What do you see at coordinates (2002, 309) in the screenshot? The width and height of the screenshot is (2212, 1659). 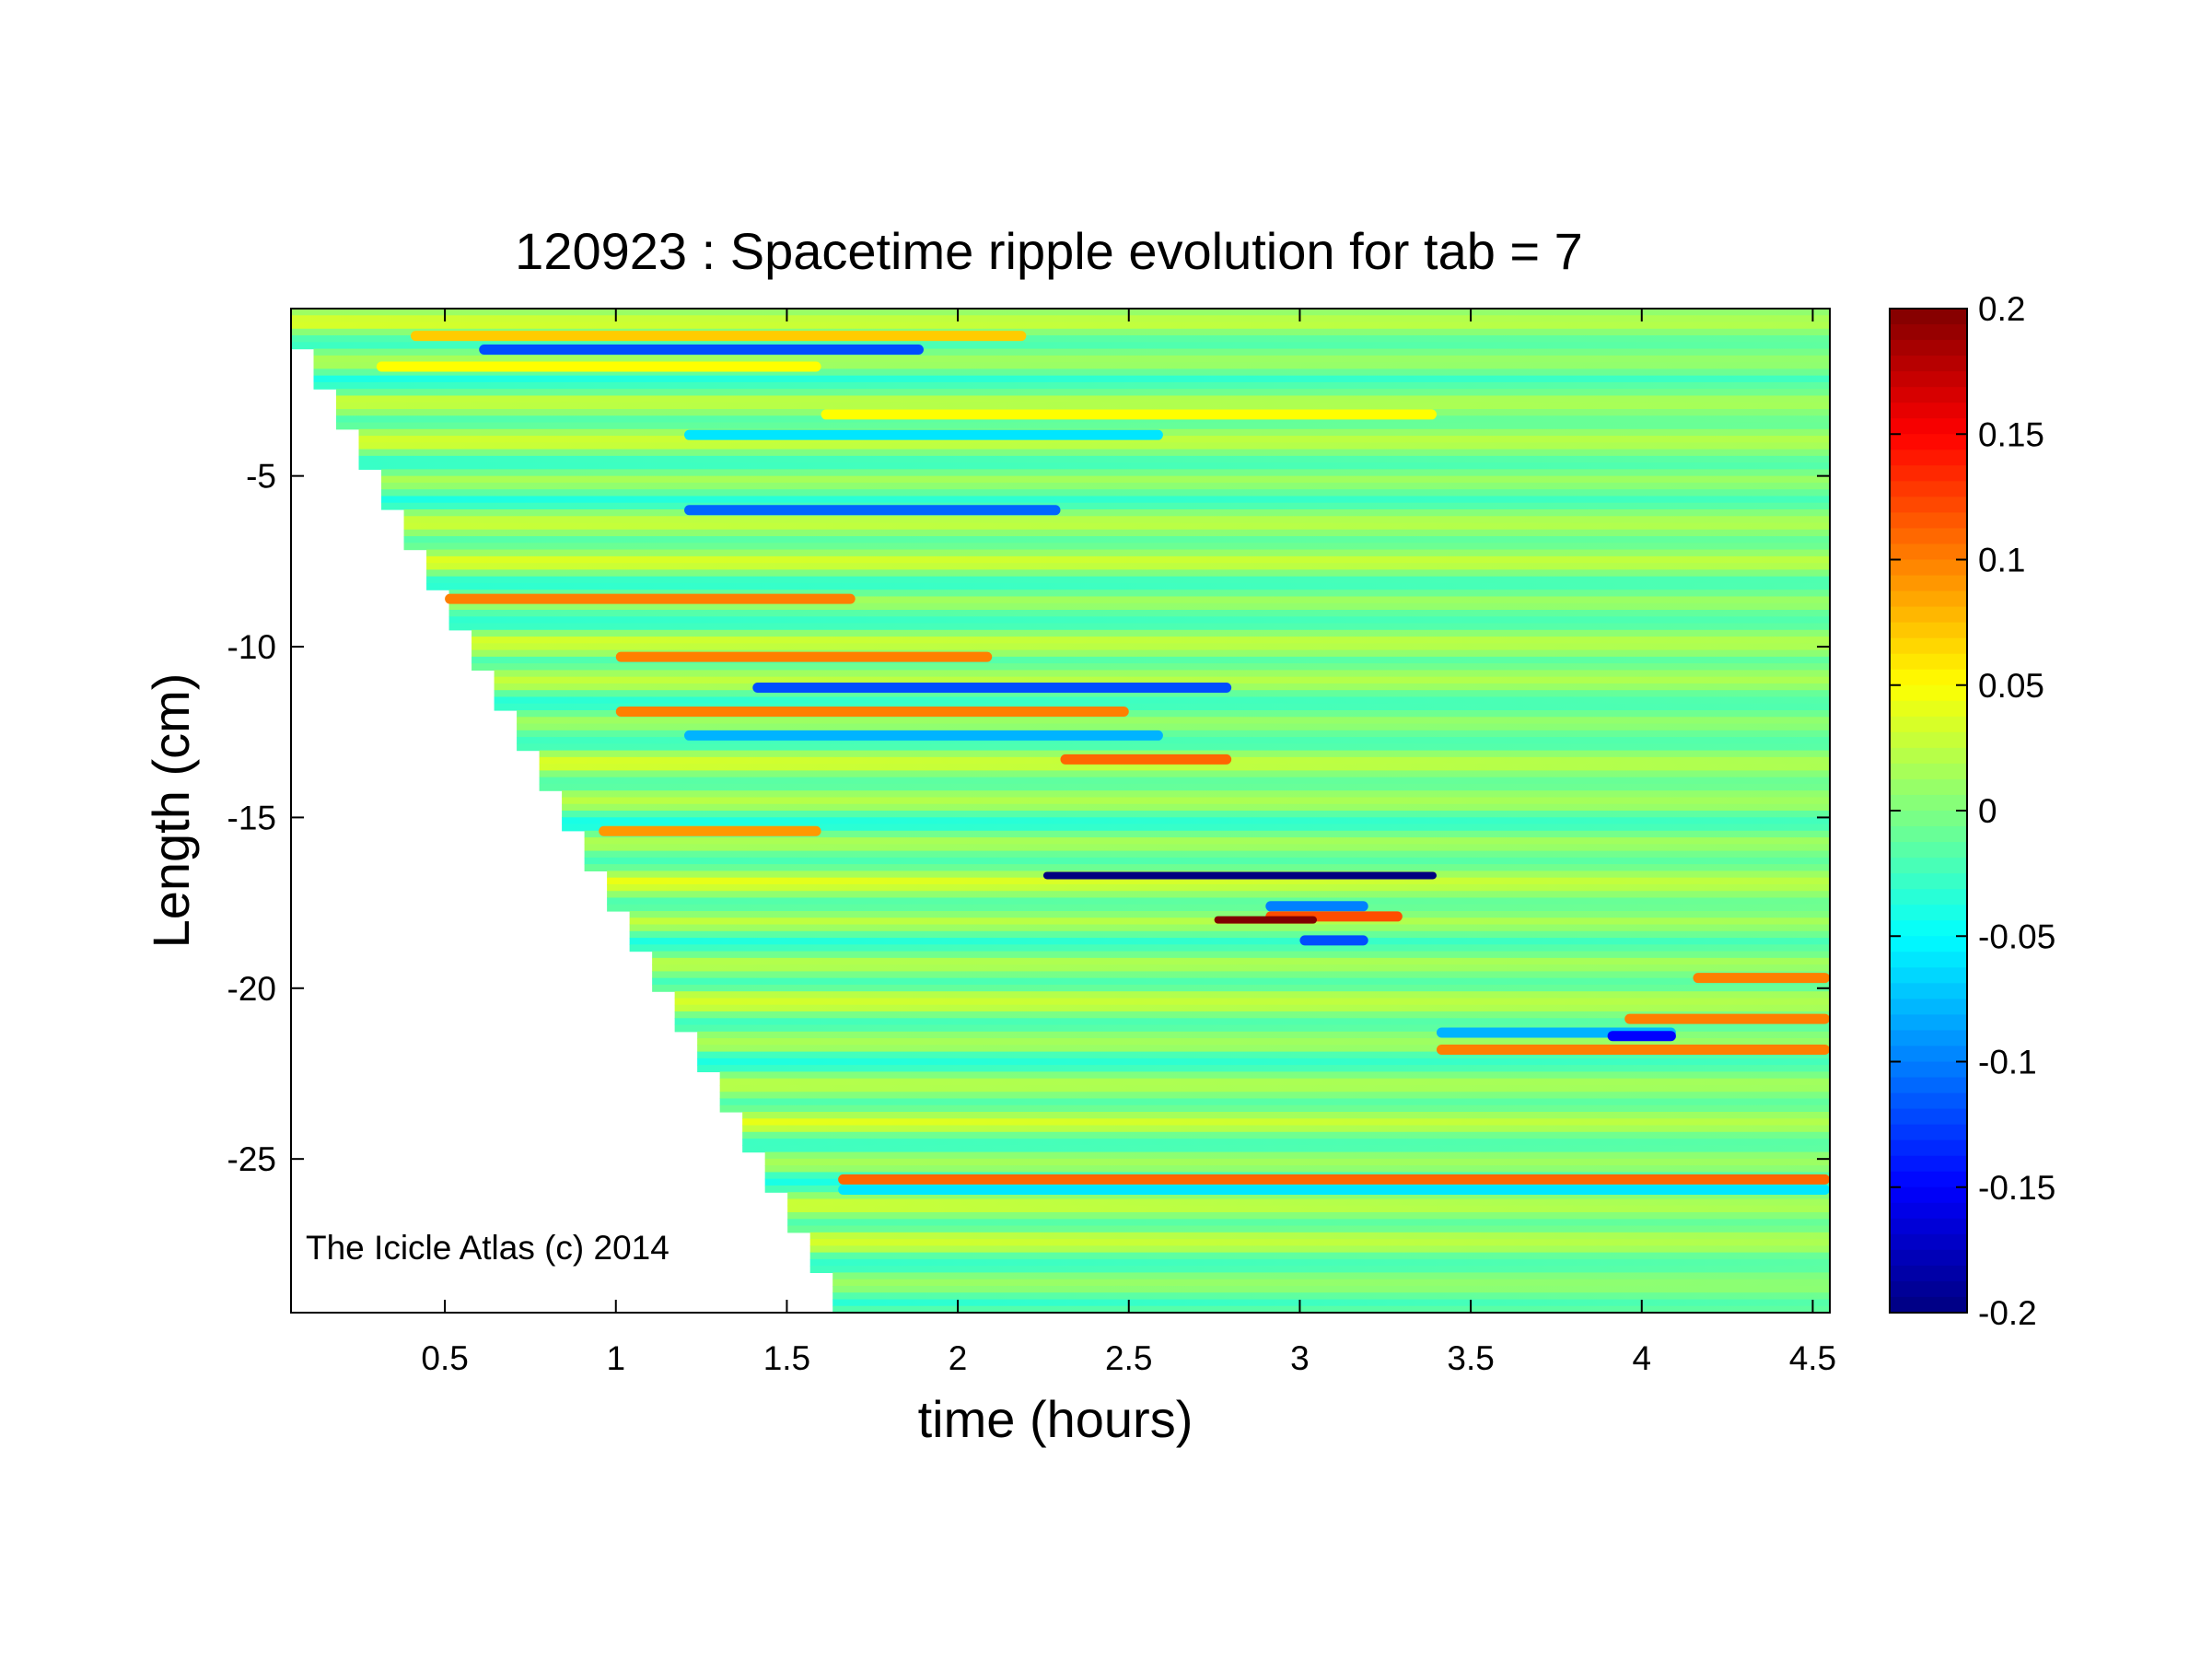 I see `colorbar-tick-label: 0.2` at bounding box center [2002, 309].